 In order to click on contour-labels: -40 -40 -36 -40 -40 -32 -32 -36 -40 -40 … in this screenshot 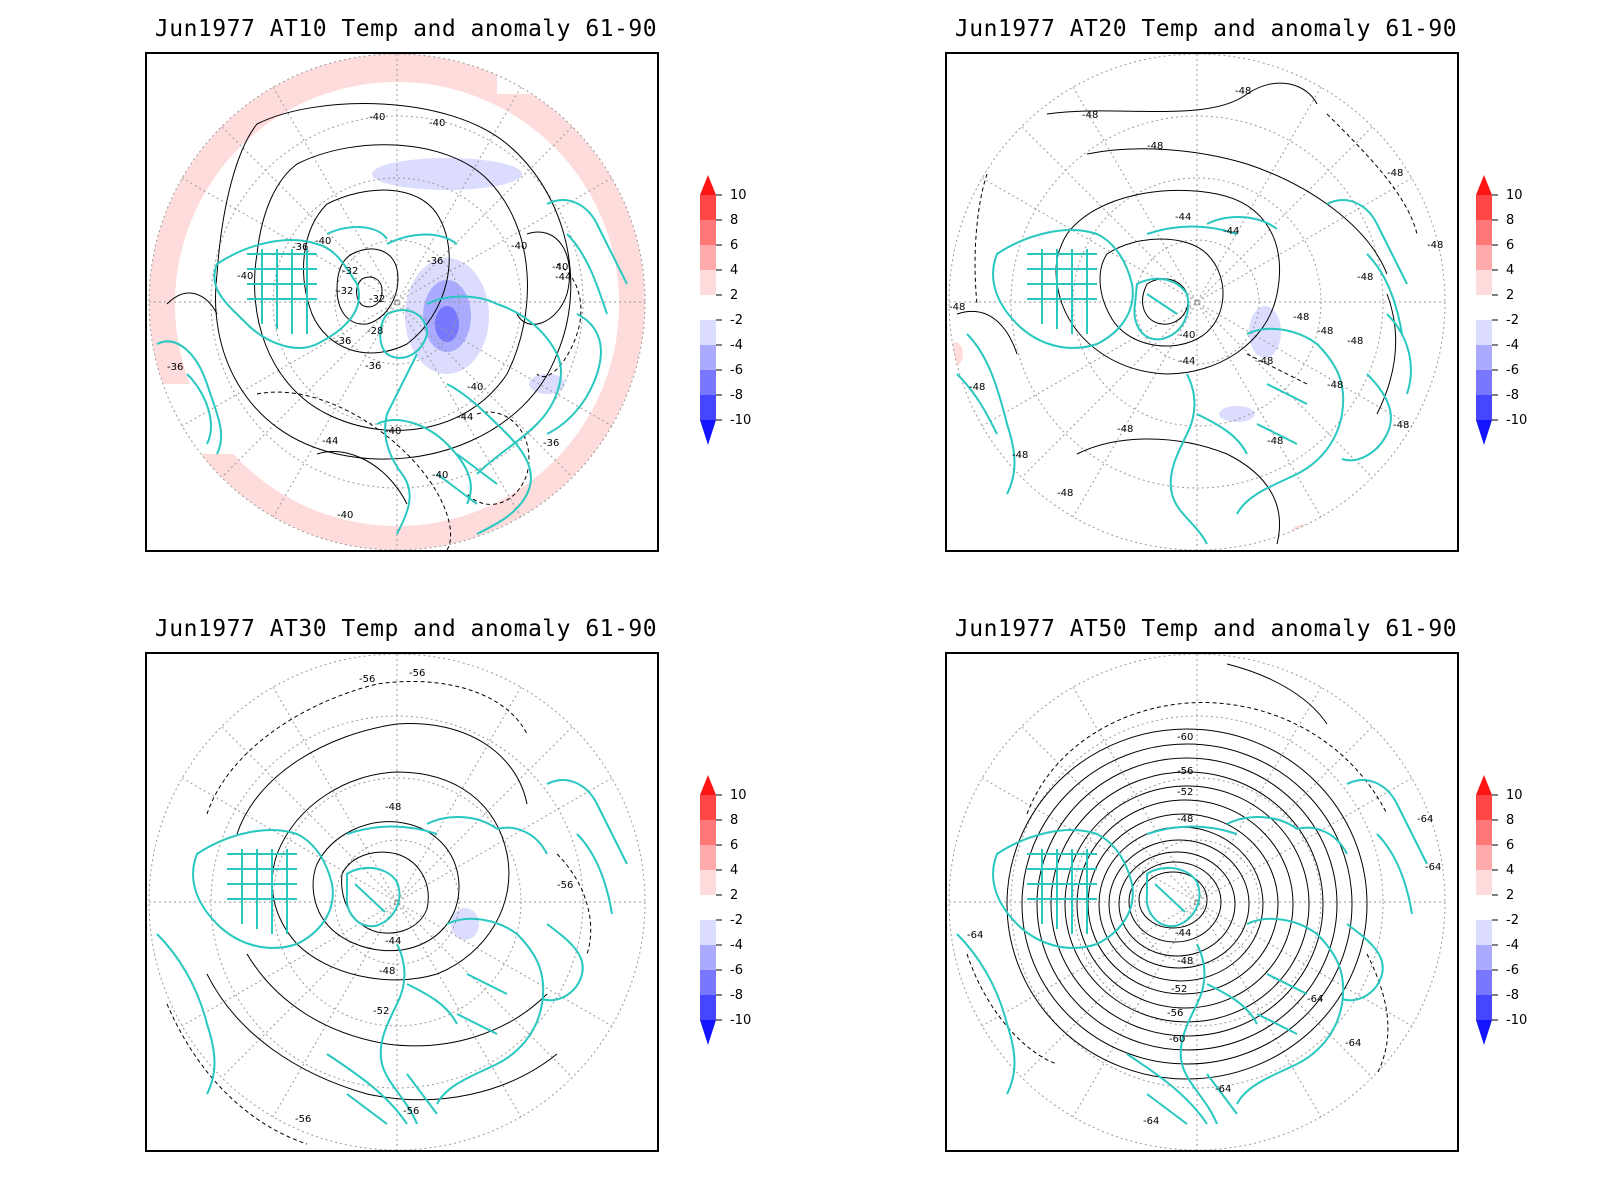, I will do `click(369, 316)`.